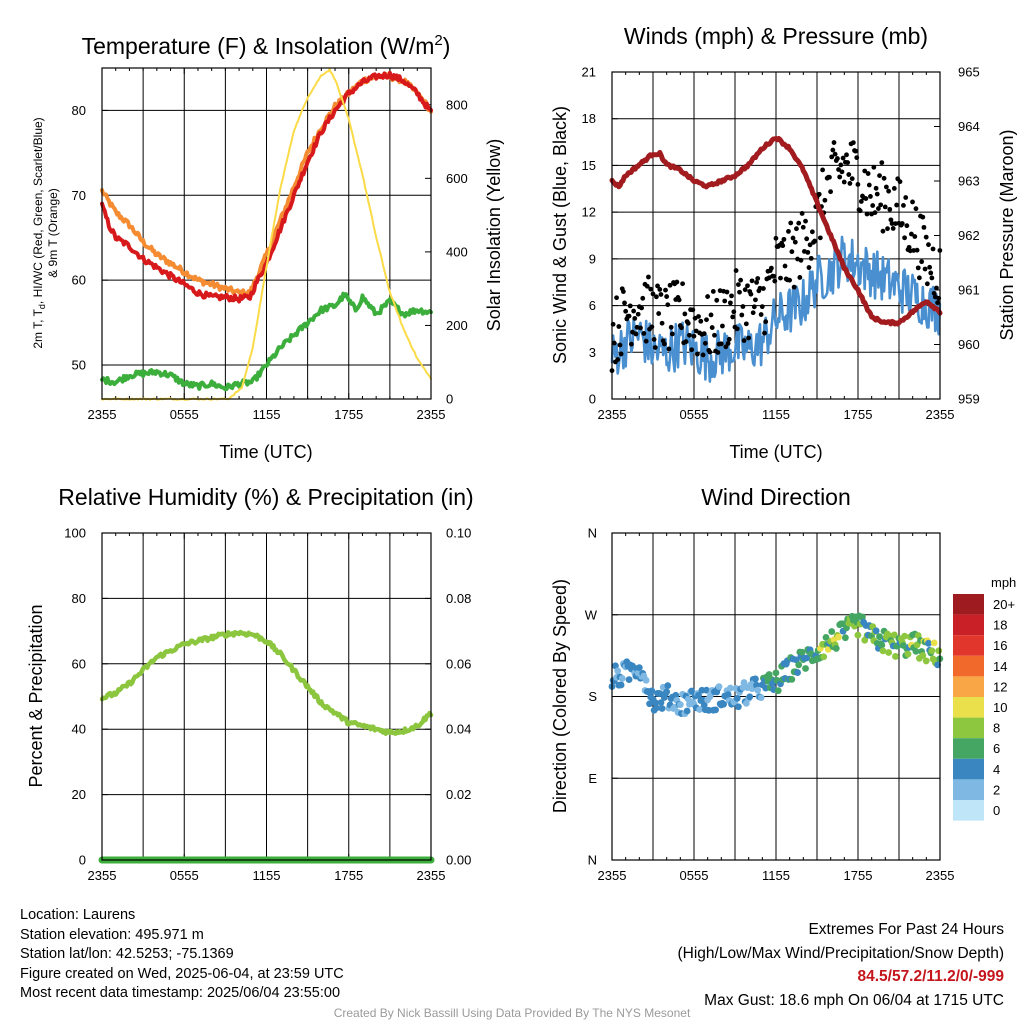  What do you see at coordinates (854, 1000) in the screenshot?
I see `max-gust-text: Max Gust: 18.6 mph On 06/04 at 1715 UTC` at bounding box center [854, 1000].